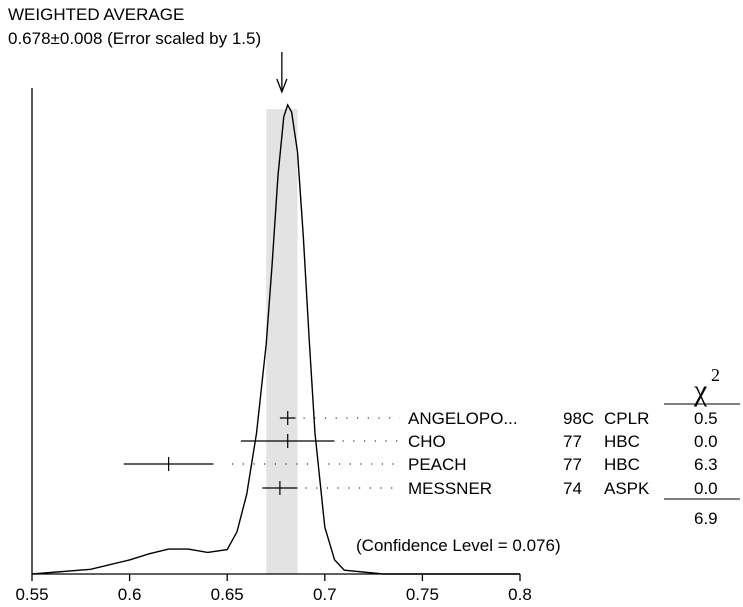  Describe the element at coordinates (626, 418) in the screenshot. I see `measurement-technique: CPLR` at that location.